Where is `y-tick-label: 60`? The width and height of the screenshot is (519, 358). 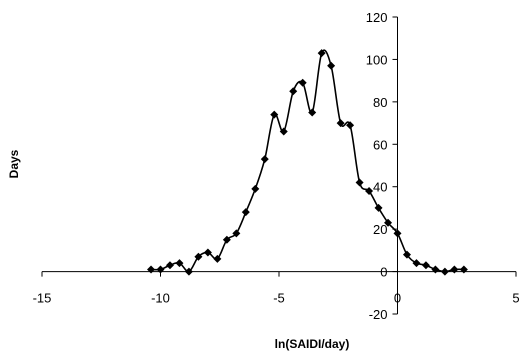 y-tick-label: 60 is located at coordinates (380, 144).